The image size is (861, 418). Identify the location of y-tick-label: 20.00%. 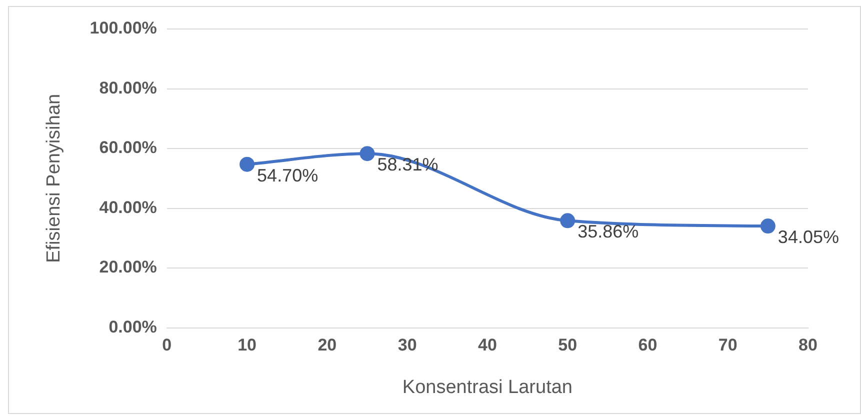
(128, 267).